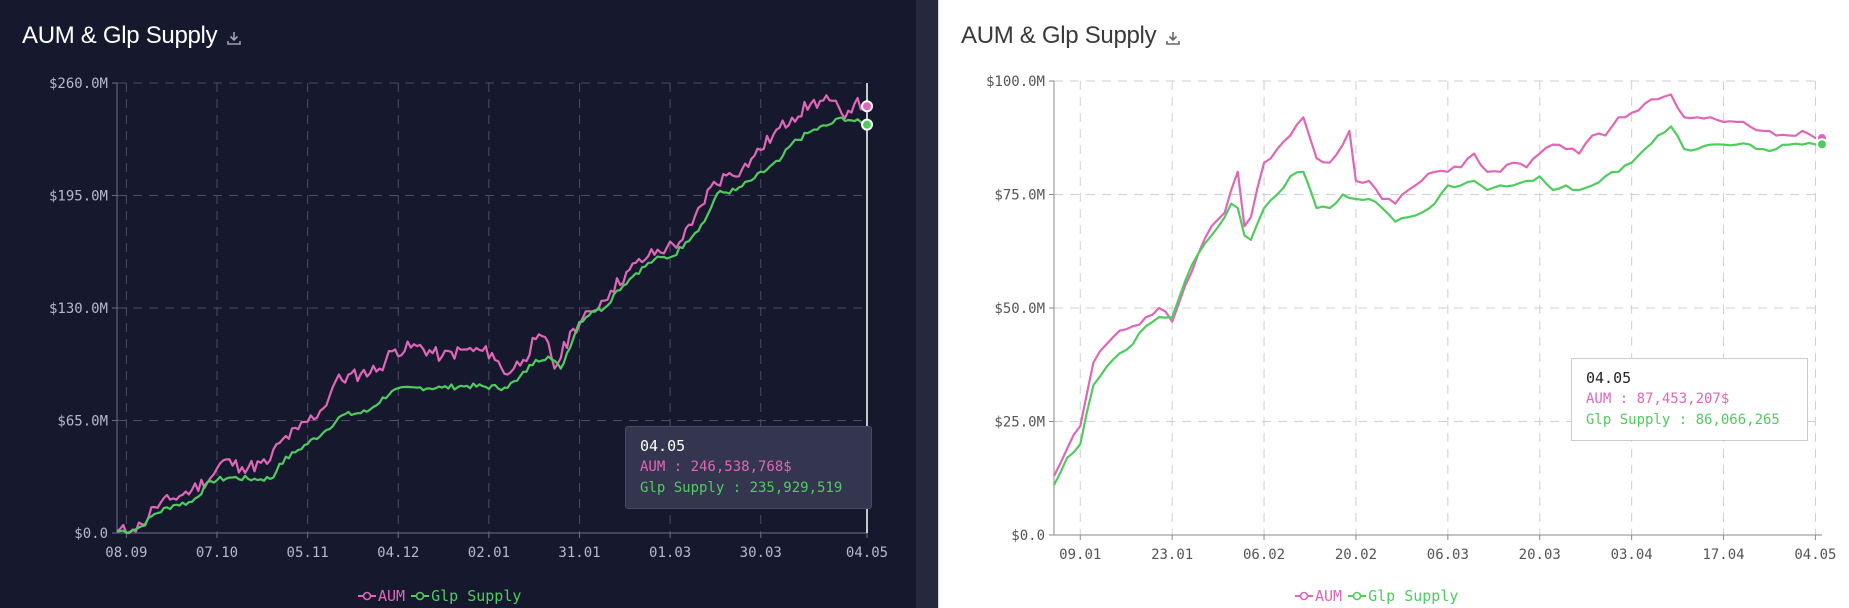 The image size is (1849, 608). I want to click on x-tick-label: 30.03, so click(761, 553).